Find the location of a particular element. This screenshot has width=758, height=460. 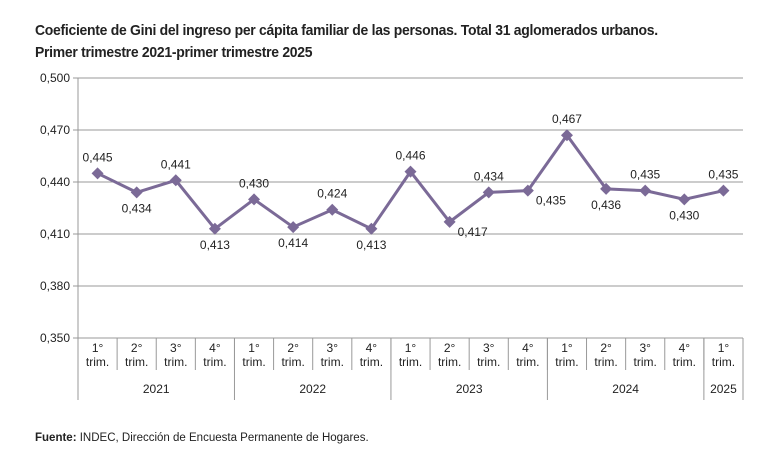

y-tick-label: 0,350 is located at coordinates (55, 338).